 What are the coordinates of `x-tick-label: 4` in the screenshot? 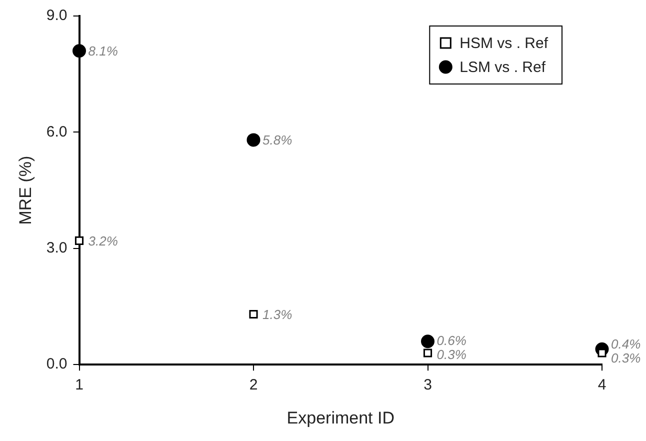 It's located at (602, 385).